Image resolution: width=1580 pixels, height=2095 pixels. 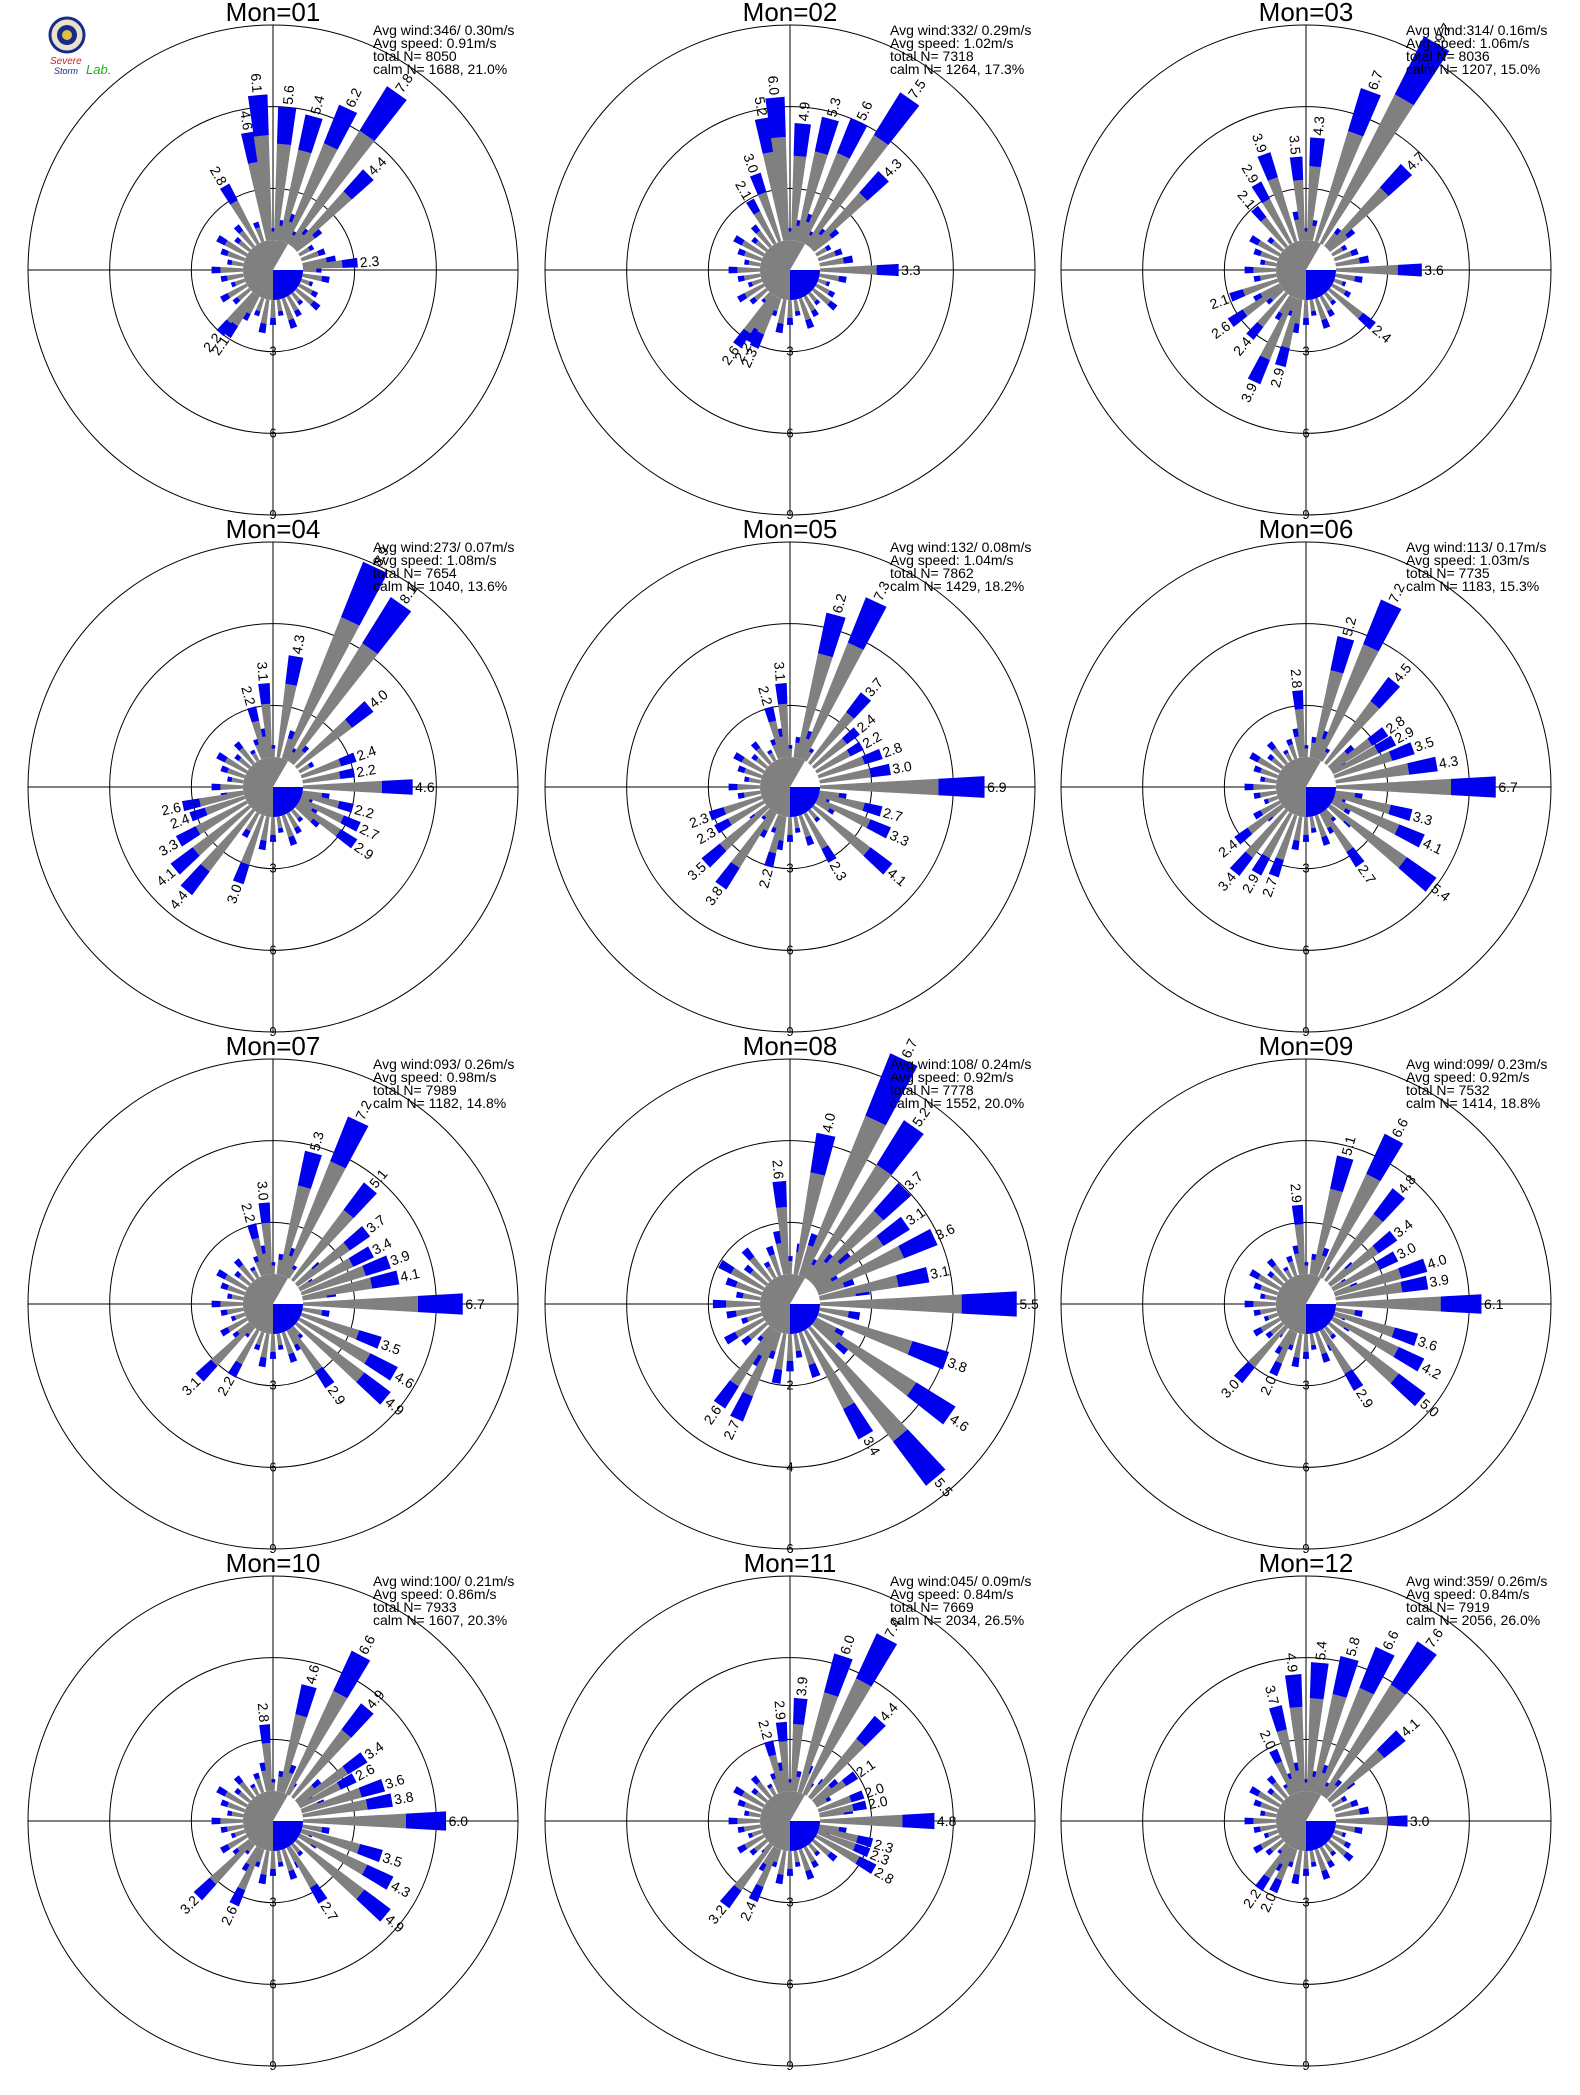 I want to click on panel-title: Mon=01, so click(x=273, y=13).